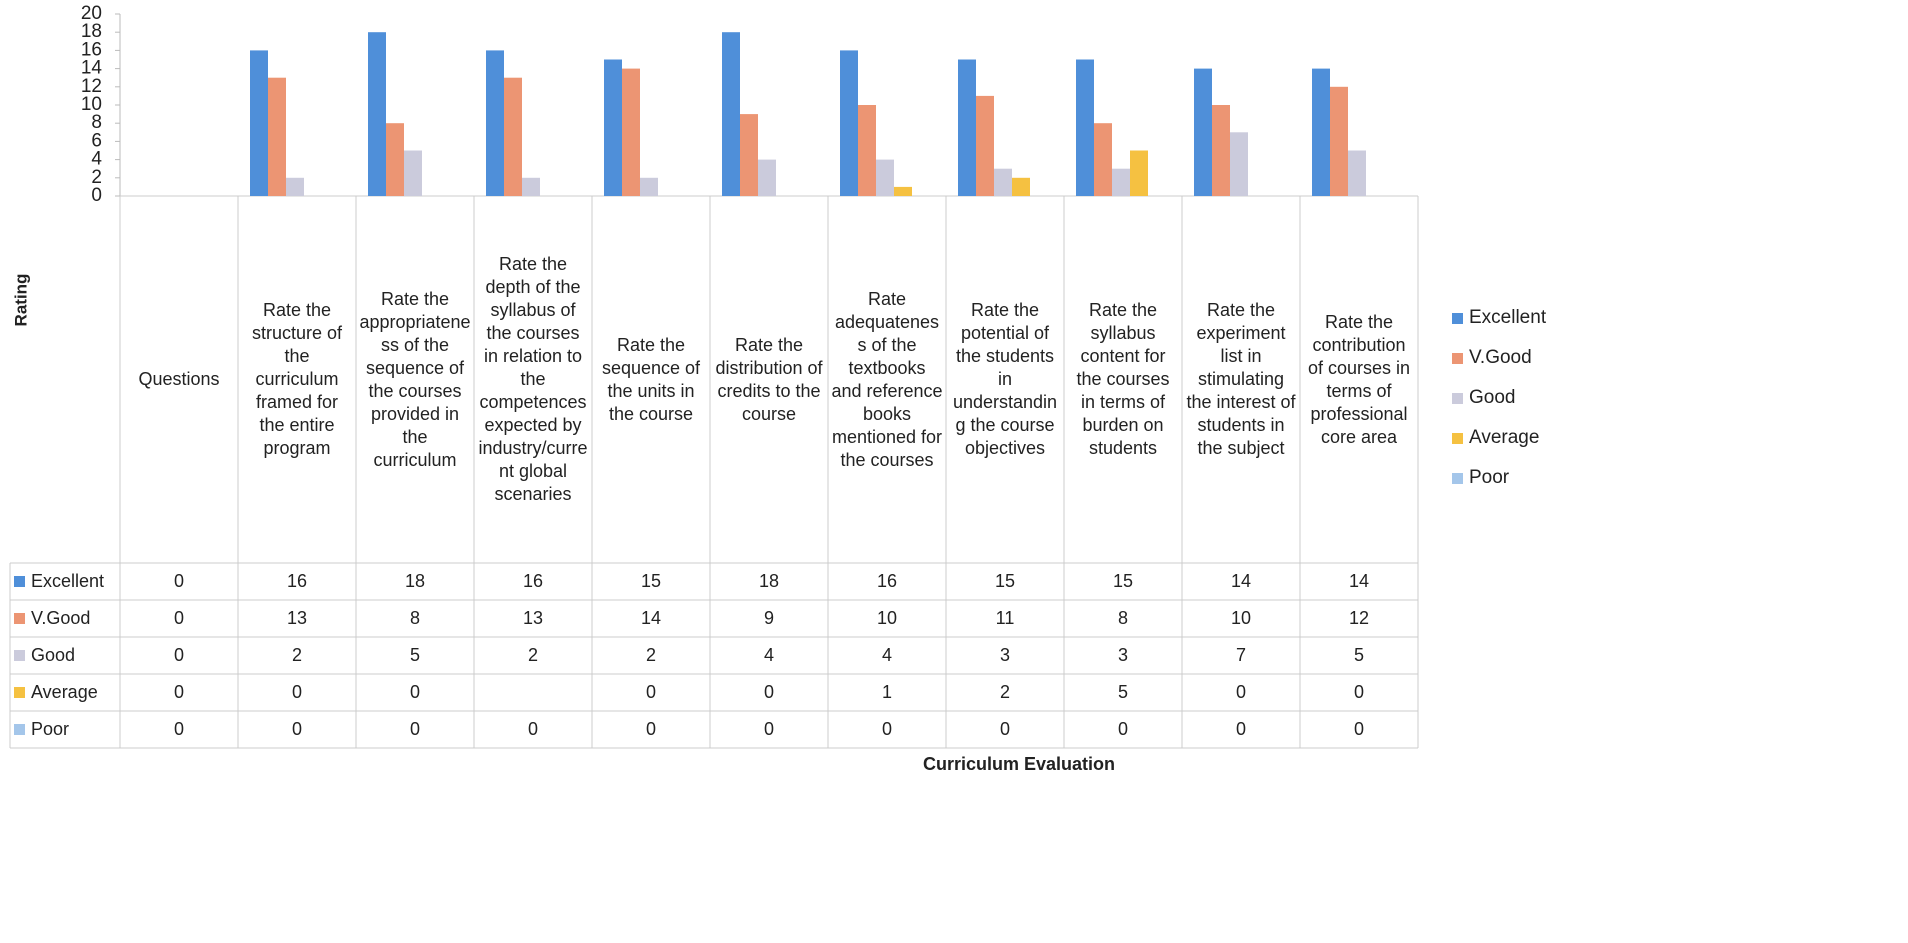 The width and height of the screenshot is (1908, 943). What do you see at coordinates (1004, 655) in the screenshot?
I see `table-cell: 3` at bounding box center [1004, 655].